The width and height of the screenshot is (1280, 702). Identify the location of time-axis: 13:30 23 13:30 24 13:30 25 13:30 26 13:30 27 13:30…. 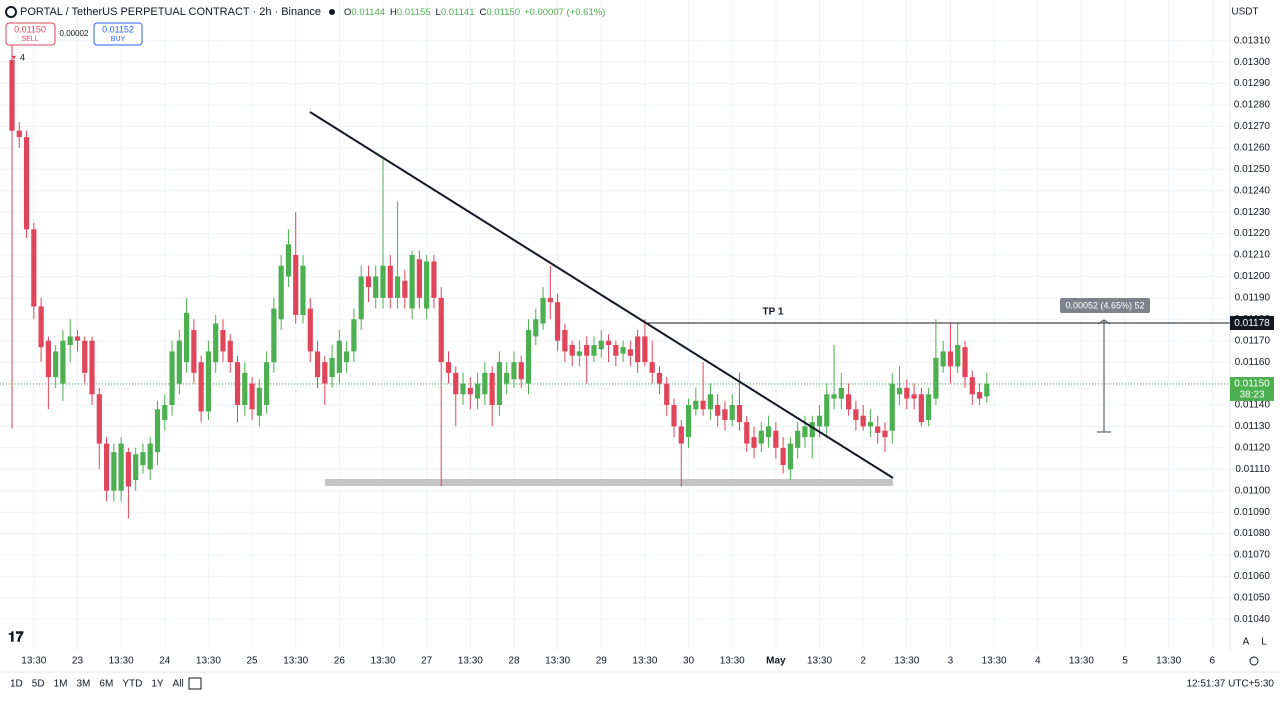
(618, 661).